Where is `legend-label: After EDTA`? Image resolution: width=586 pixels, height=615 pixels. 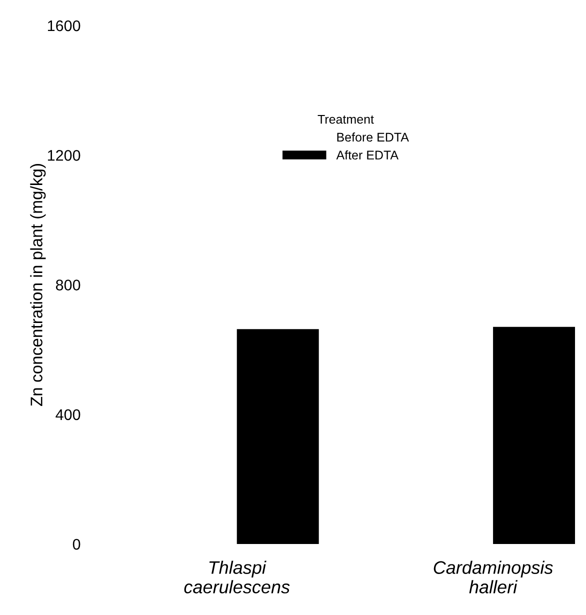 legend-label: After EDTA is located at coordinates (367, 155).